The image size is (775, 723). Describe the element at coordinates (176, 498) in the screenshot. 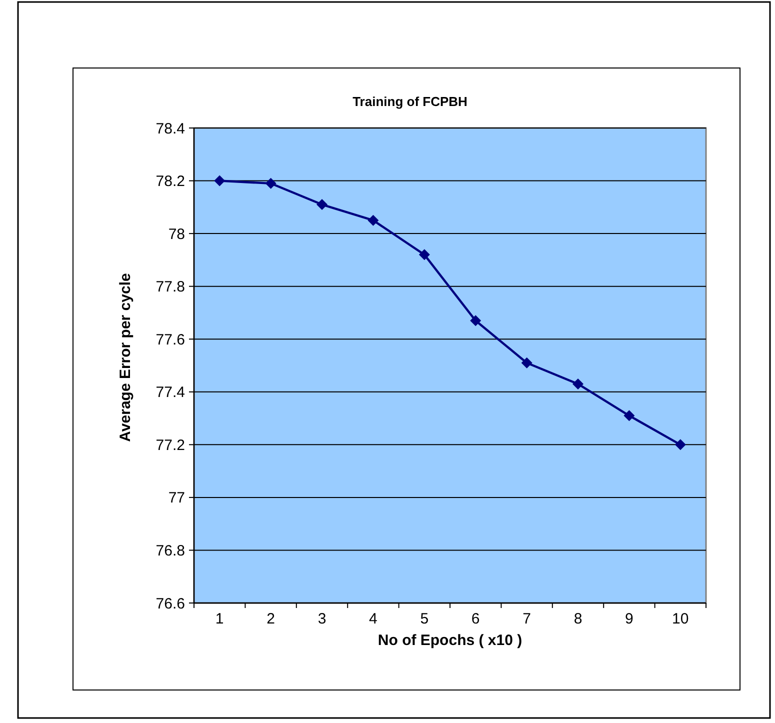

I see `y-tick-label: 77` at that location.